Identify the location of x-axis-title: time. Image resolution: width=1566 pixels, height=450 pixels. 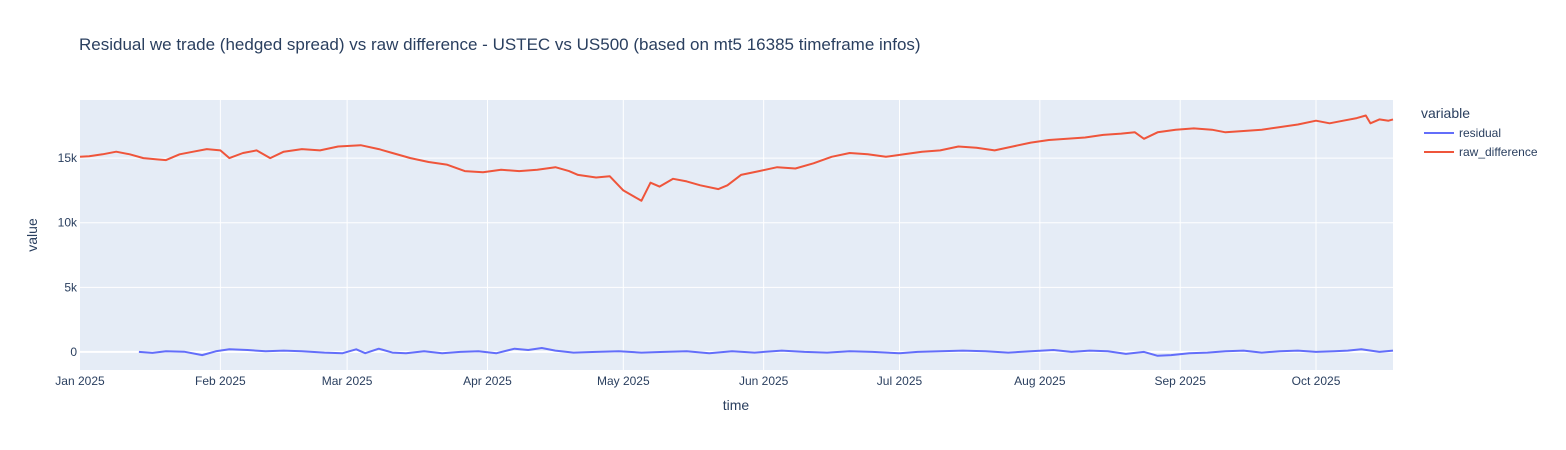
(736, 405).